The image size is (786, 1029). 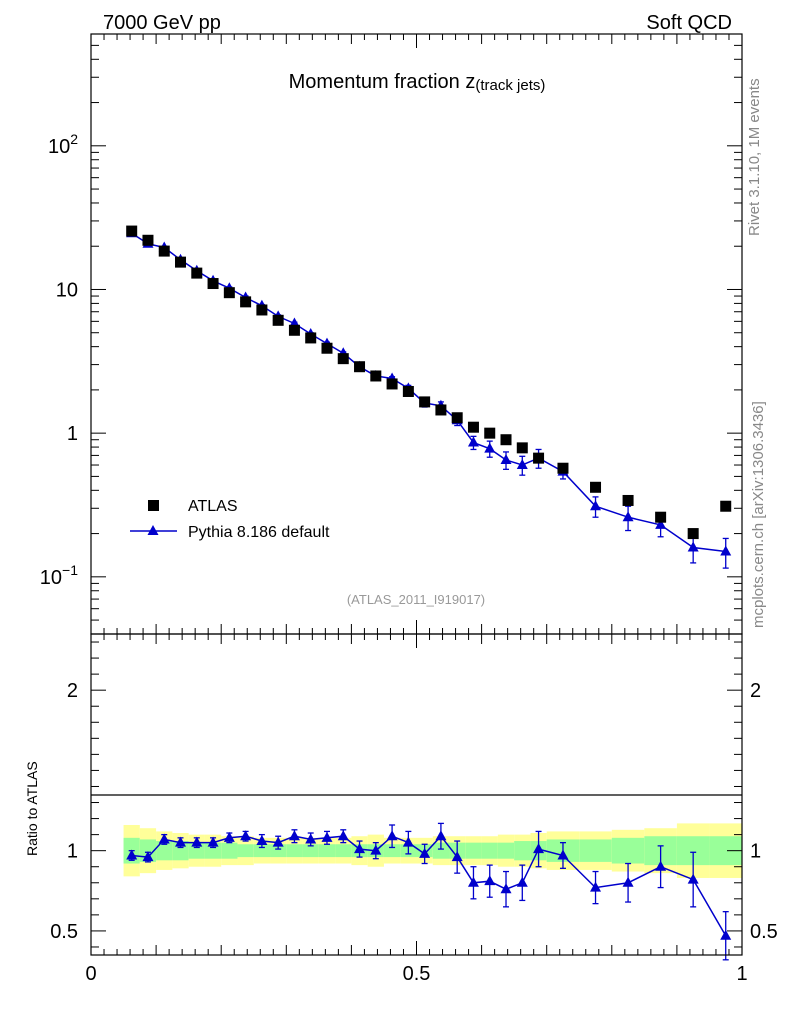 What do you see at coordinates (689, 23) in the screenshot?
I see `process-label: Soft QCD` at bounding box center [689, 23].